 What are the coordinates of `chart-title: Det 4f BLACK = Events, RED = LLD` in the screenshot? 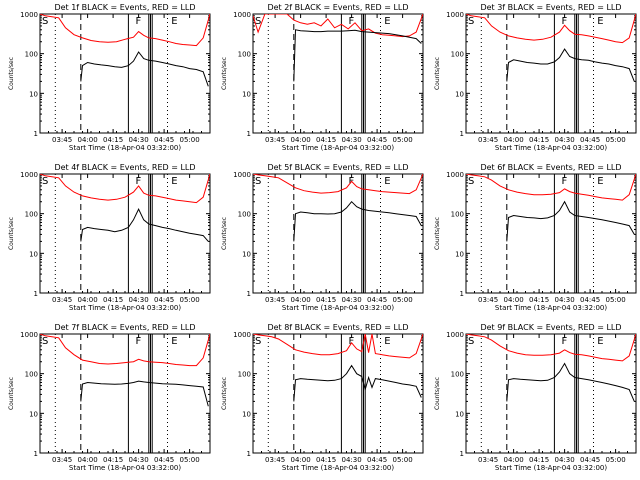 It's located at (124, 167).